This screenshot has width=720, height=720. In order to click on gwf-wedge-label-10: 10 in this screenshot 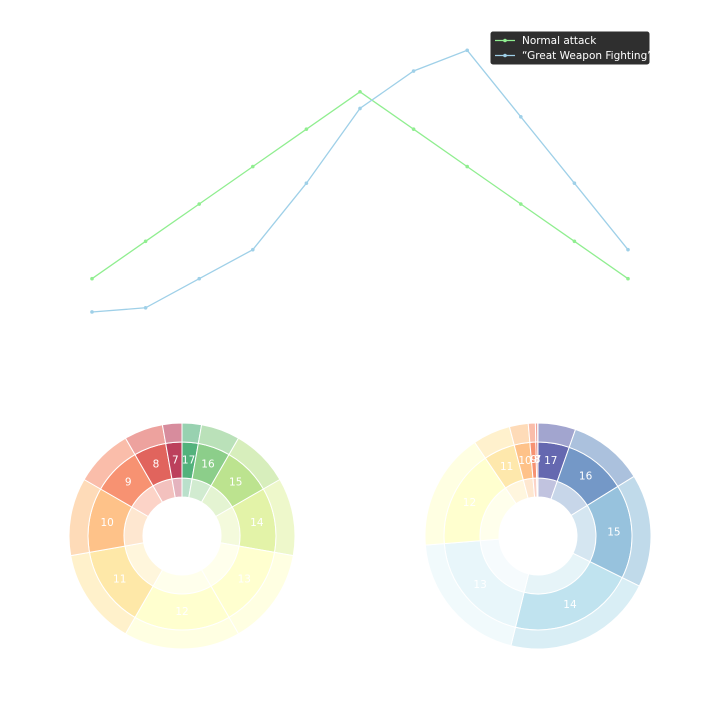, I will do `click(524, 461)`.